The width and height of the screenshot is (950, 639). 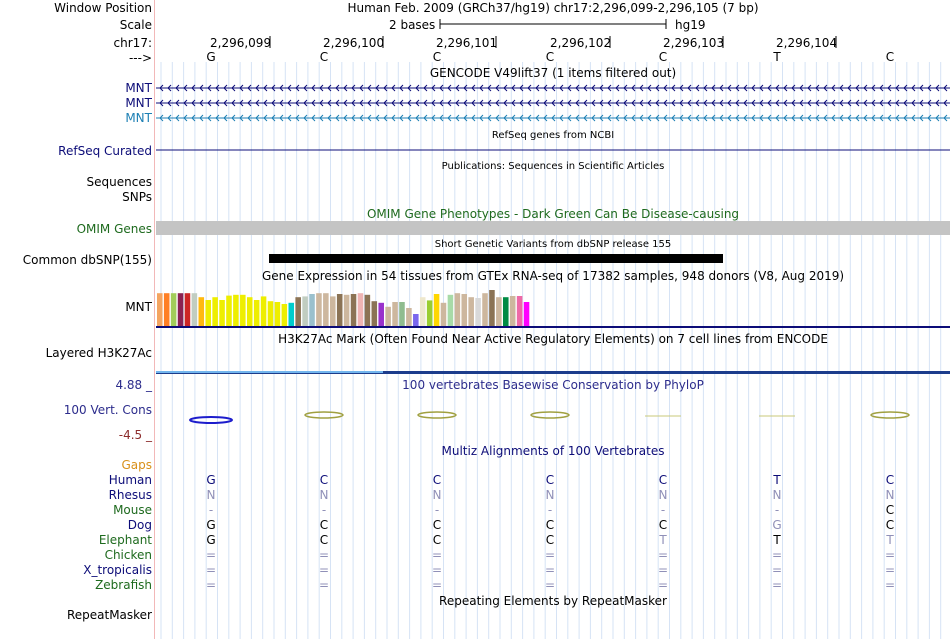 What do you see at coordinates (133, 385) in the screenshot?
I see `phylop-max-label: 4.88 _` at bounding box center [133, 385].